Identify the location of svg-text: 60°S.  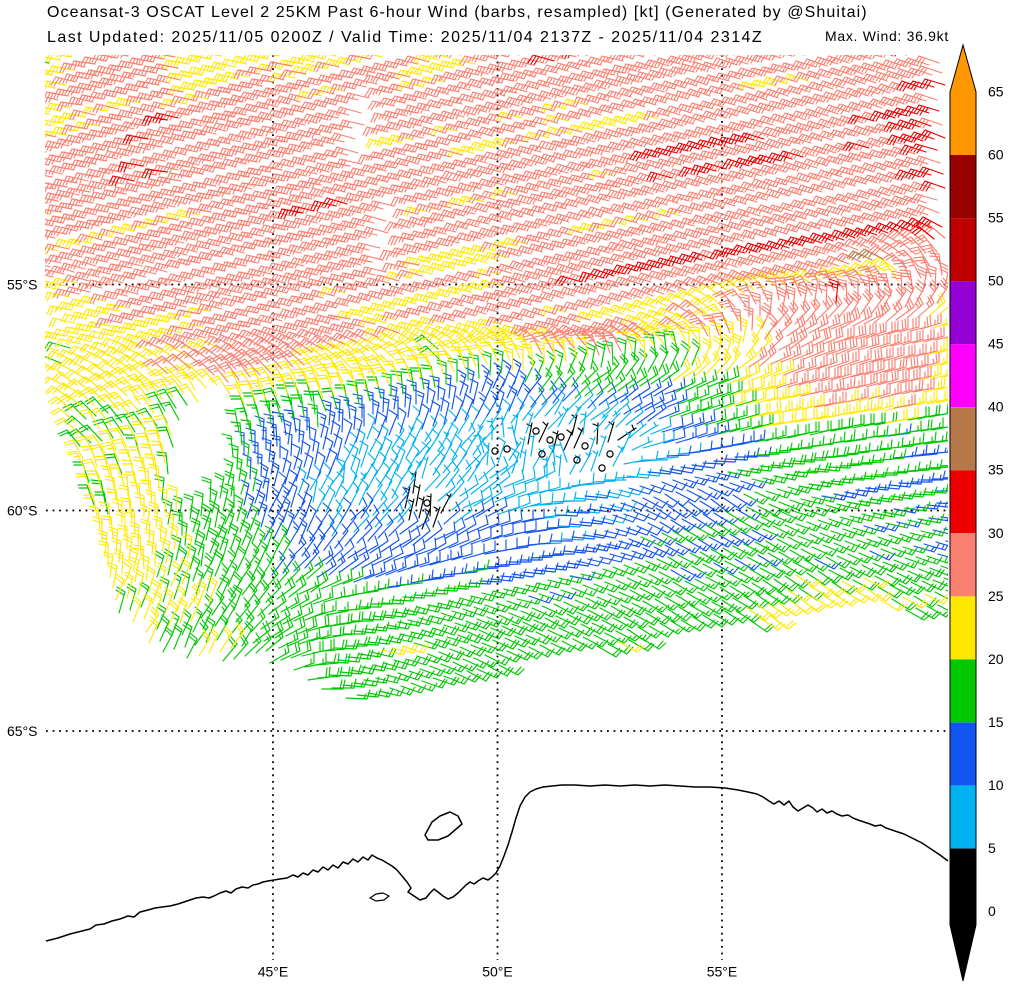
(22, 511).